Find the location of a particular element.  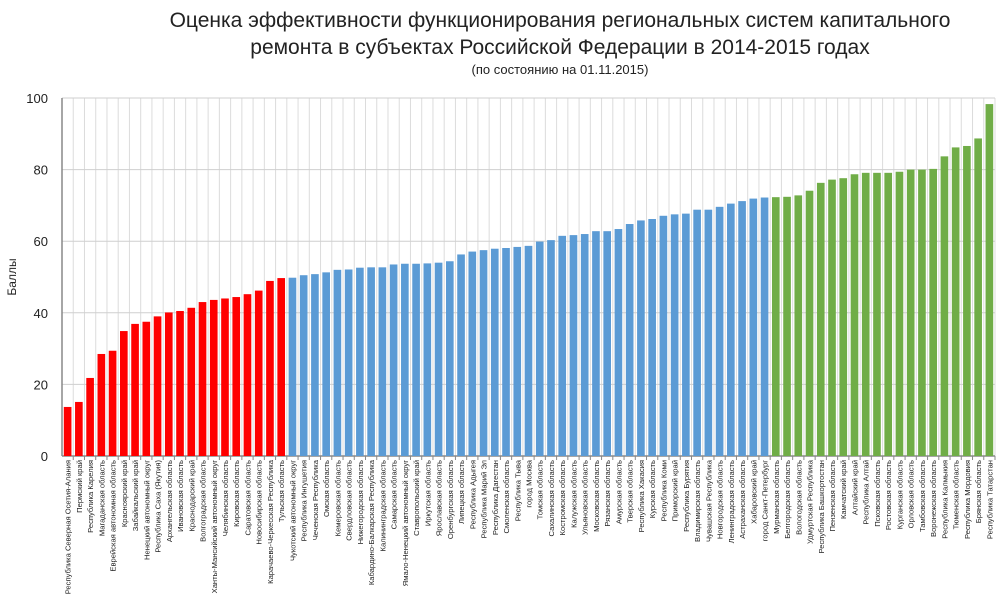

x-tick-label: Ленинградская область is located at coordinates (731, 501).